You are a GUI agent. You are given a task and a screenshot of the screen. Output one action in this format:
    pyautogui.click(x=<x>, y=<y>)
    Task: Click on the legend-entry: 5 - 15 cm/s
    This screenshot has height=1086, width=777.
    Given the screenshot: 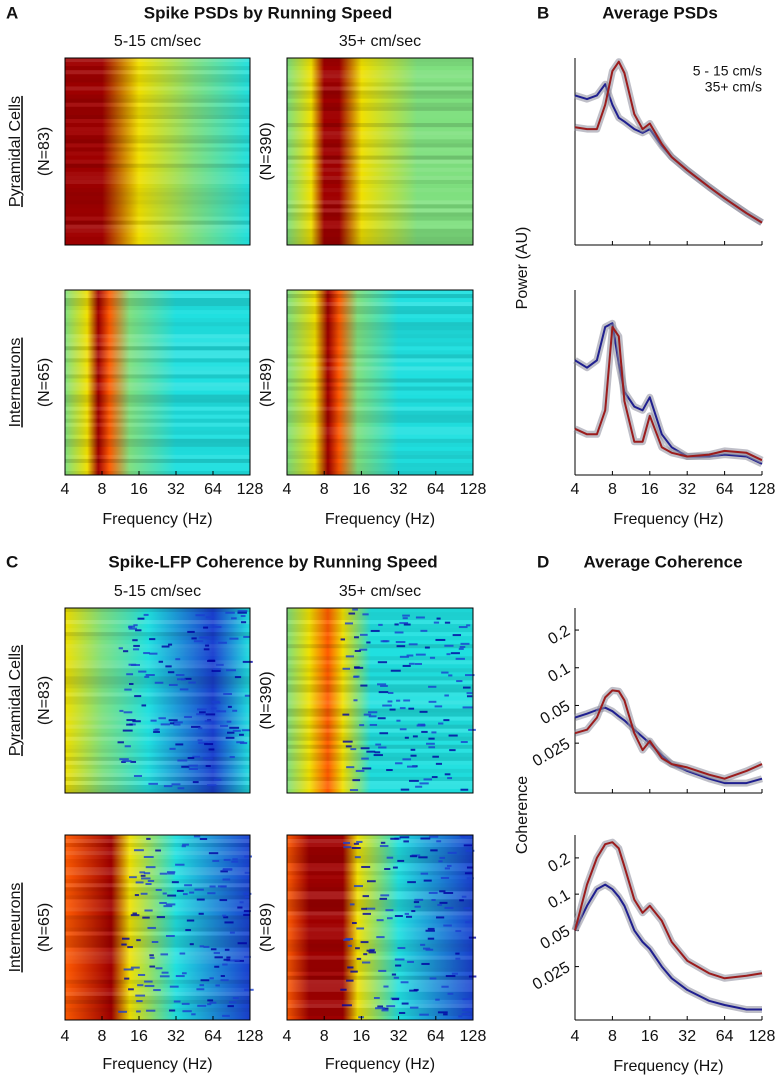 What is the action you would take?
    pyautogui.click(x=727, y=71)
    